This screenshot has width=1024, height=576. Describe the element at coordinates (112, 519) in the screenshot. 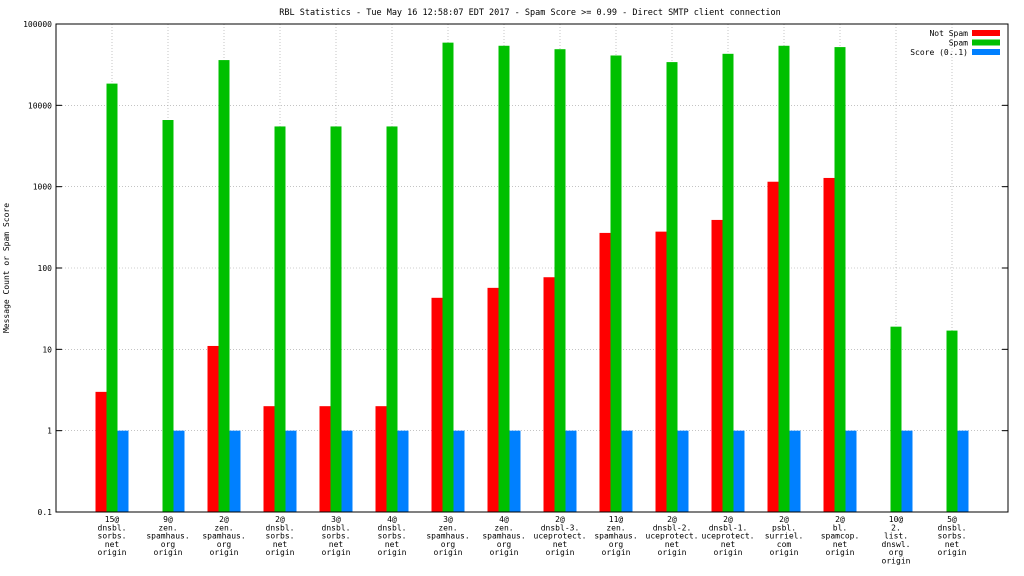

I see `x-tick-label: 15@` at that location.